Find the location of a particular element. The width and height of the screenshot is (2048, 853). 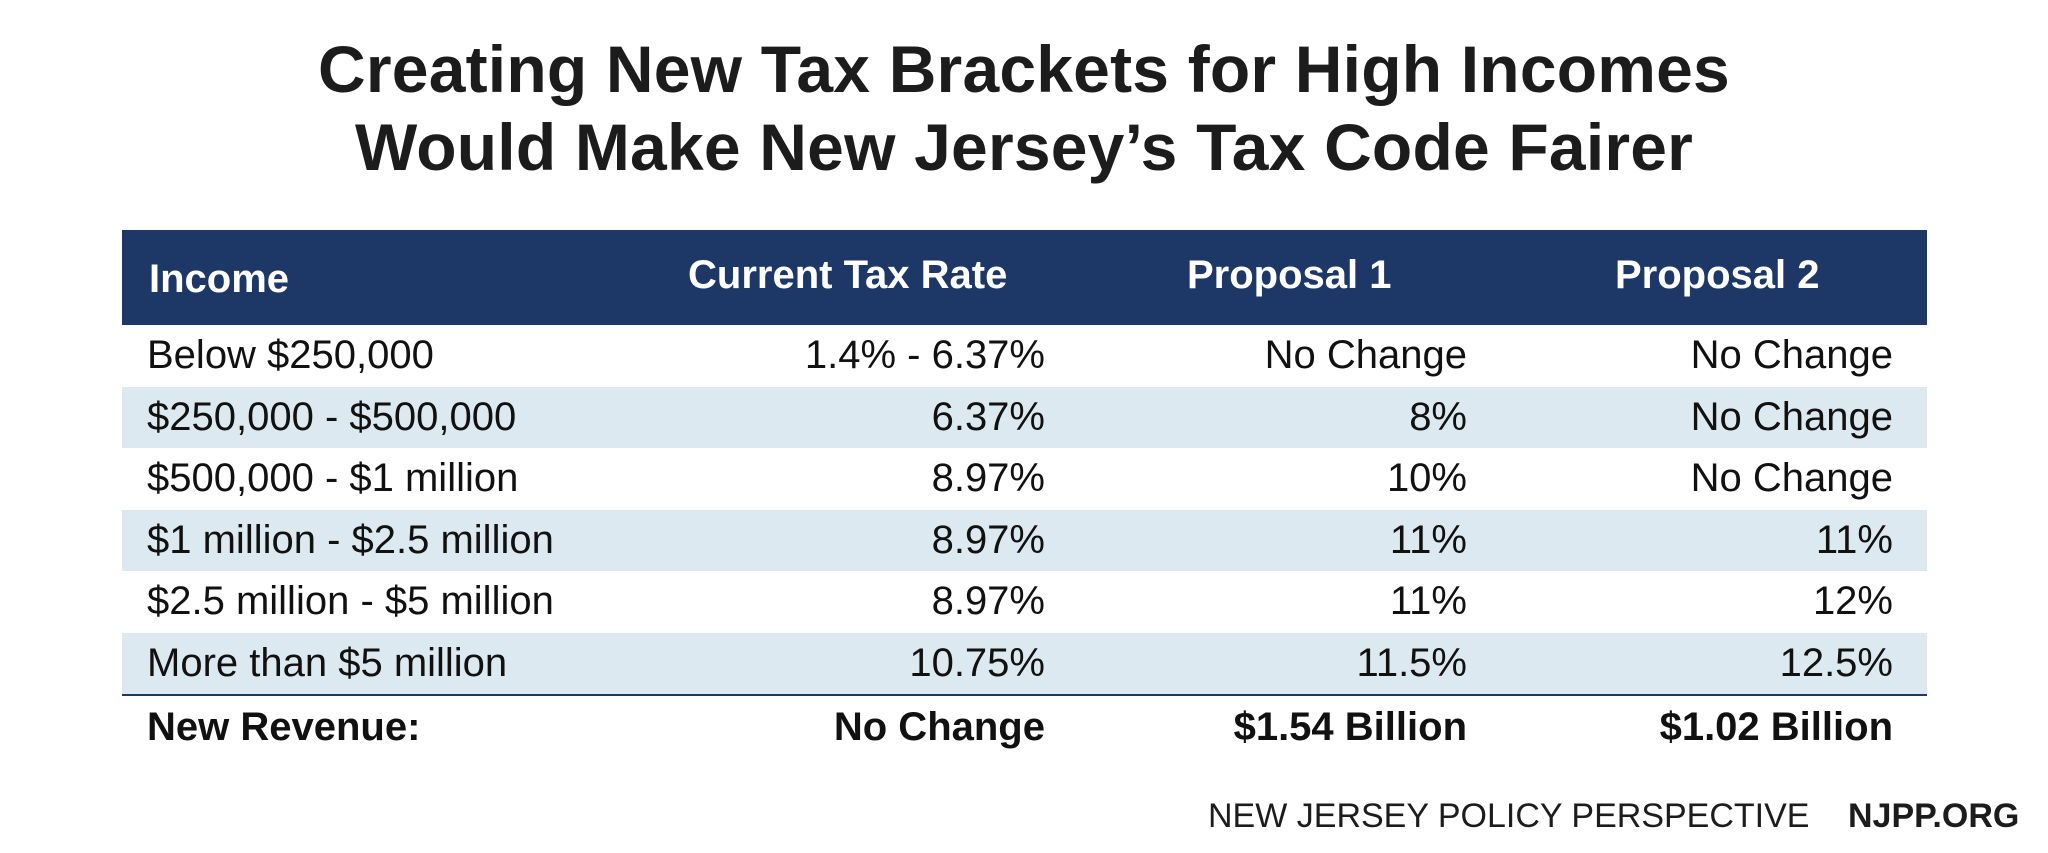

footer-organization: NEW JERSEY POLICY PERSPECTIVE is located at coordinates (1509, 816).